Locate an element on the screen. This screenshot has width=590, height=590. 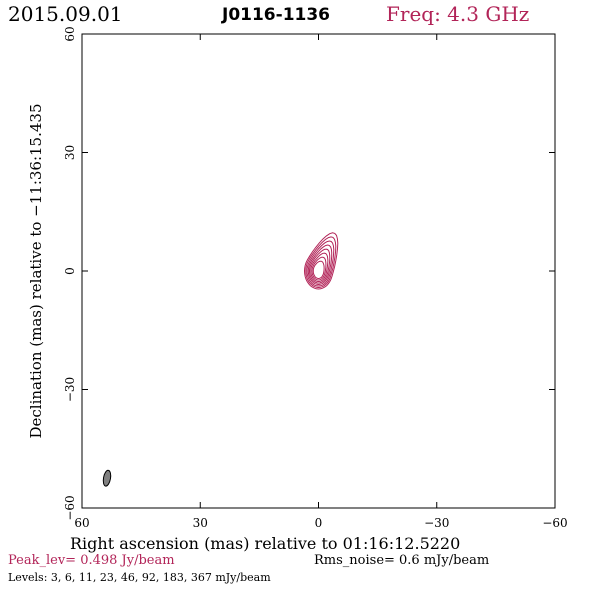
x-tick-label: 60 is located at coordinates (81, 523).